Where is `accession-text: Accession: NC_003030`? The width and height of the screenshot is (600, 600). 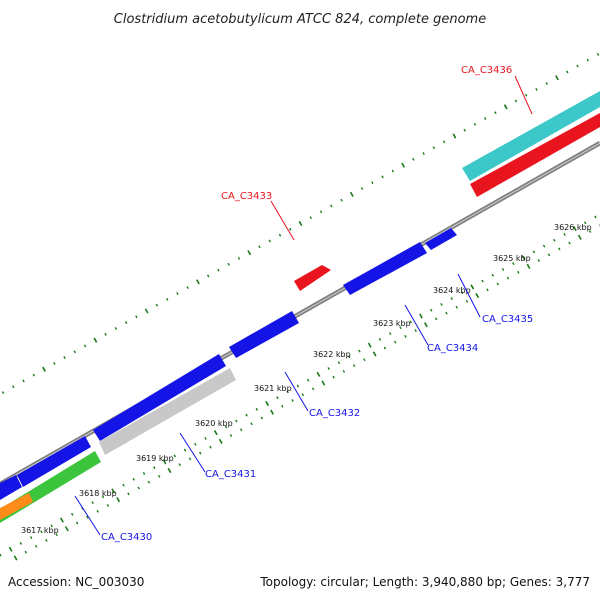 accession-text: Accession: NC_003030 is located at coordinates (76, 582).